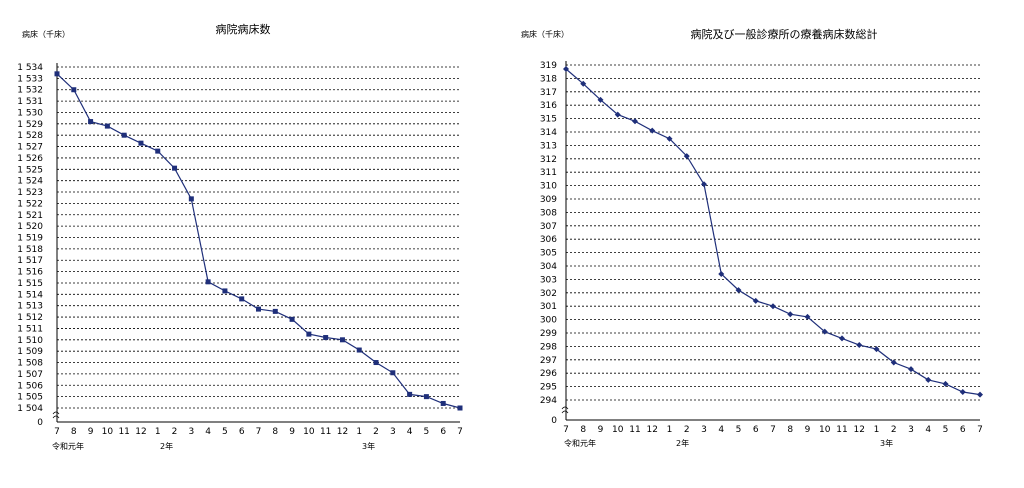  I want to click on y-tick-label: 303, so click(548, 280).